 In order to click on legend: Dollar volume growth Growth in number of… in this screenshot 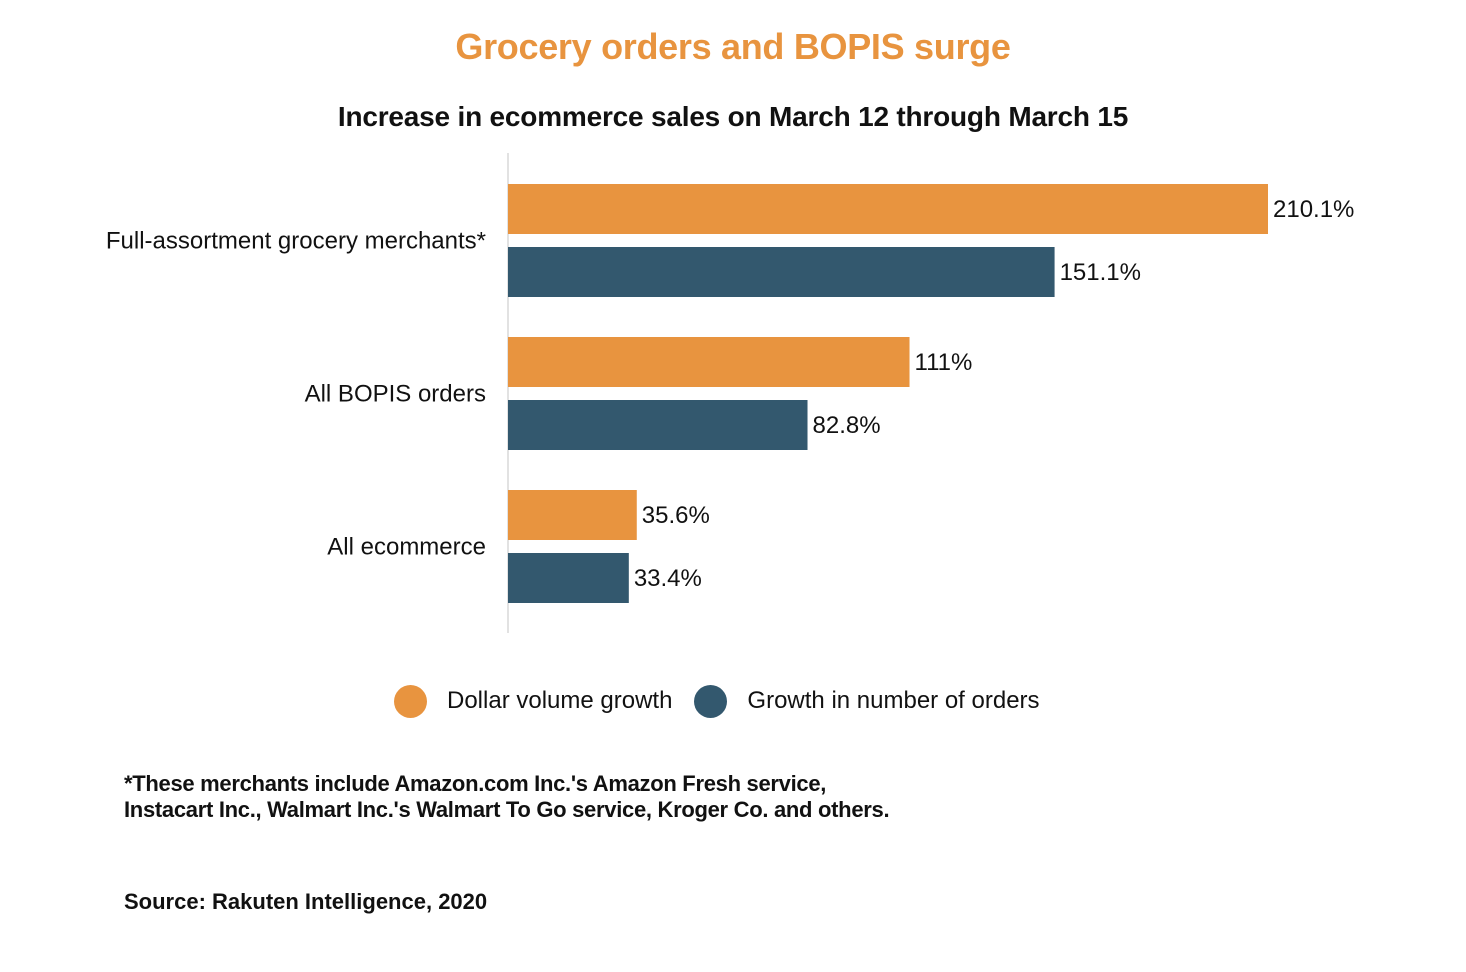, I will do `click(728, 701)`.